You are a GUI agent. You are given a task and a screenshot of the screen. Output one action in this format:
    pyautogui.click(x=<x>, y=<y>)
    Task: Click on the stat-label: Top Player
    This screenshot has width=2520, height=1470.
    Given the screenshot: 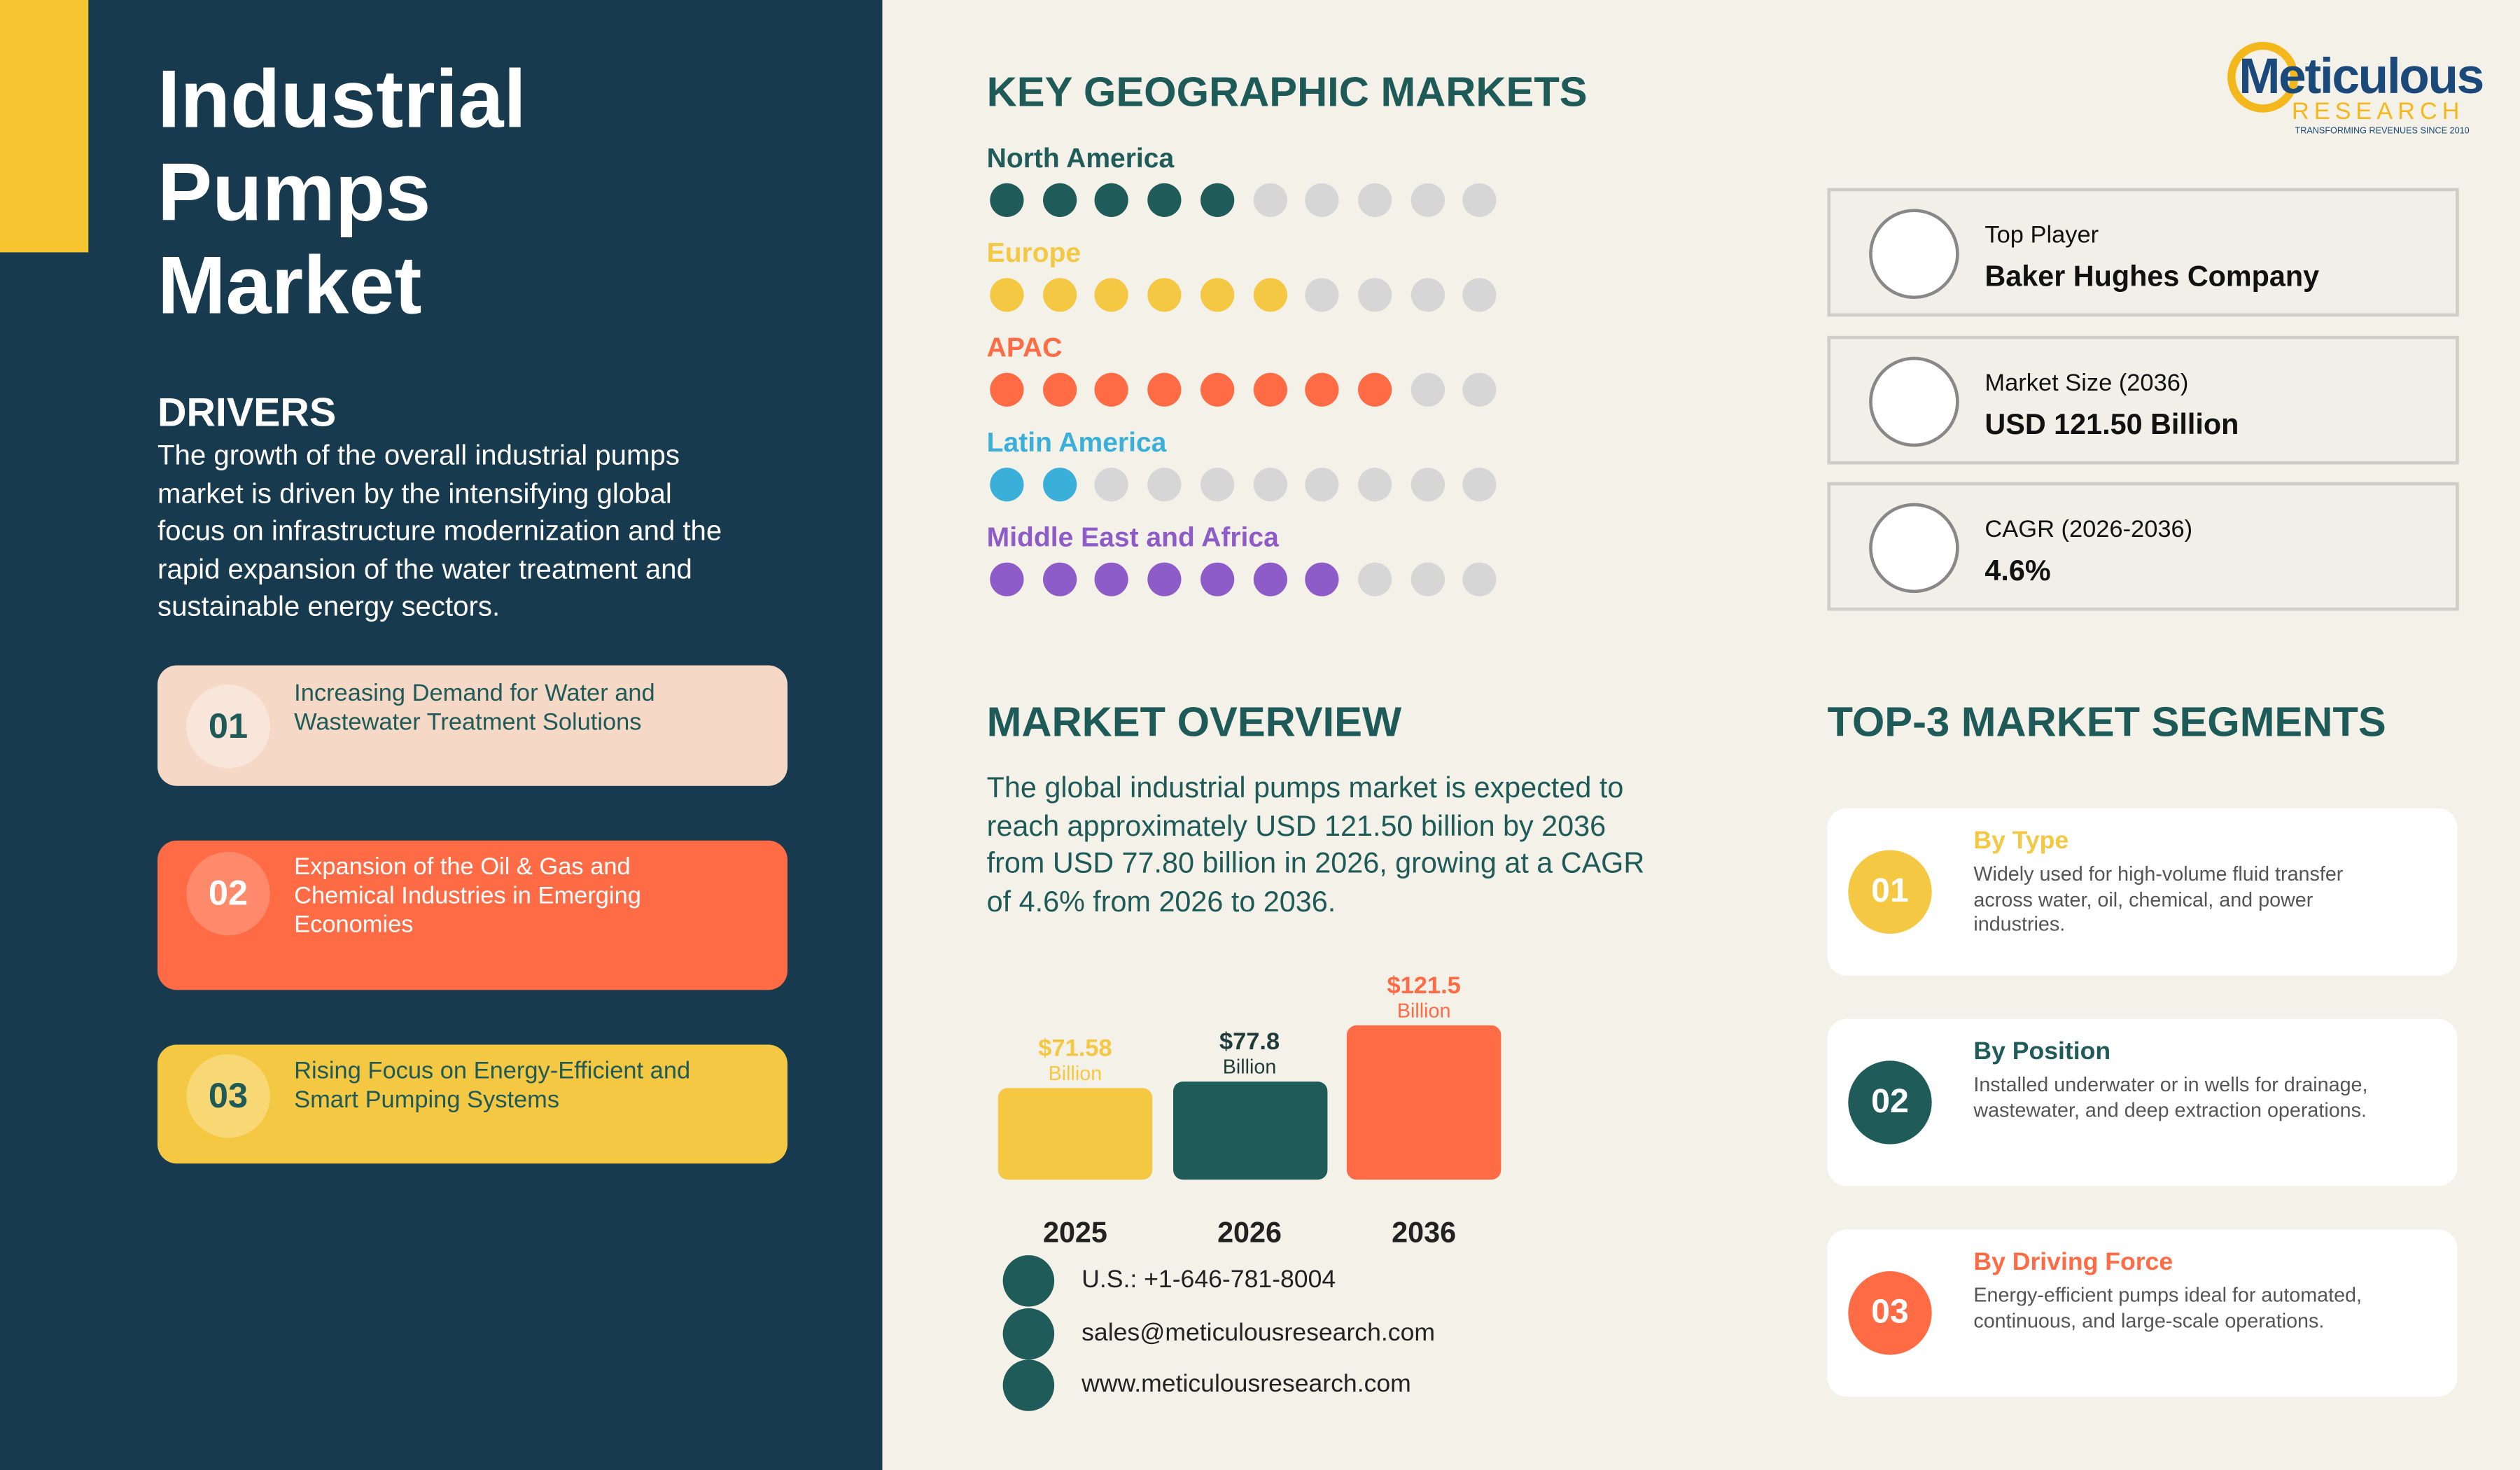 What is the action you would take?
    pyautogui.click(x=2041, y=235)
    